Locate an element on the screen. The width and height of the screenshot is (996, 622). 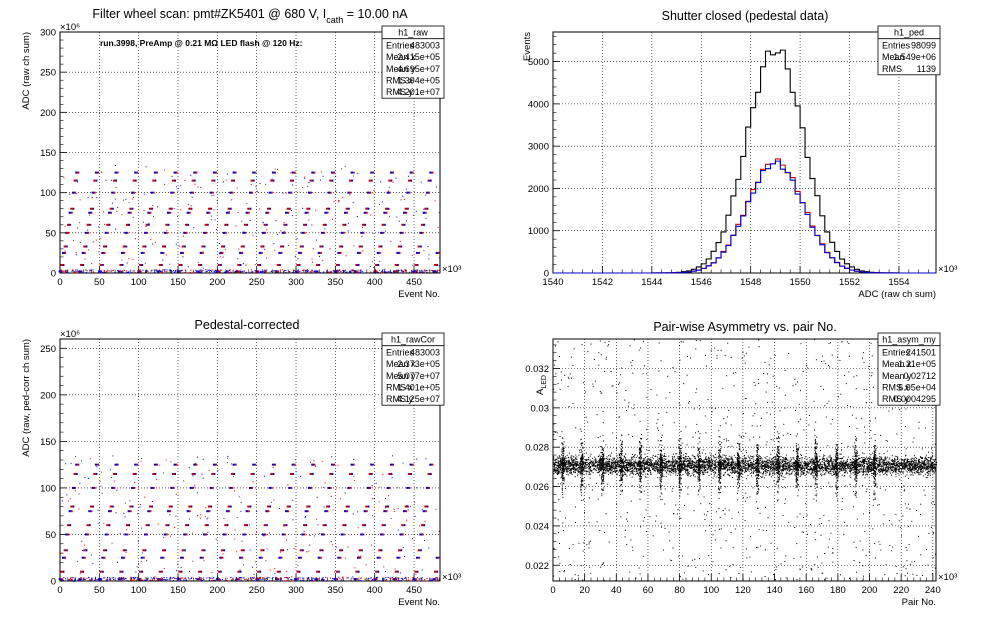
y-tick-label: 3000 is located at coordinates (538, 147).